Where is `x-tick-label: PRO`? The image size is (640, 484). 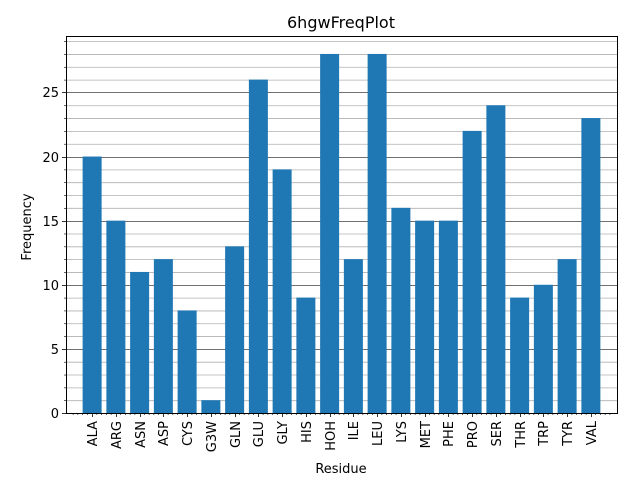
x-tick-label: PRO is located at coordinates (473, 434).